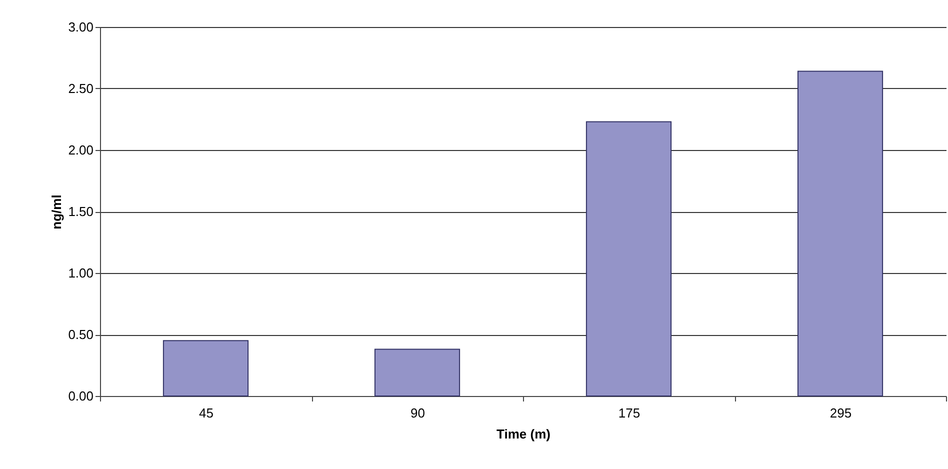 This screenshot has height=469, width=948. What do you see at coordinates (56, 212) in the screenshot?
I see `y-axis-title: ng/ml` at bounding box center [56, 212].